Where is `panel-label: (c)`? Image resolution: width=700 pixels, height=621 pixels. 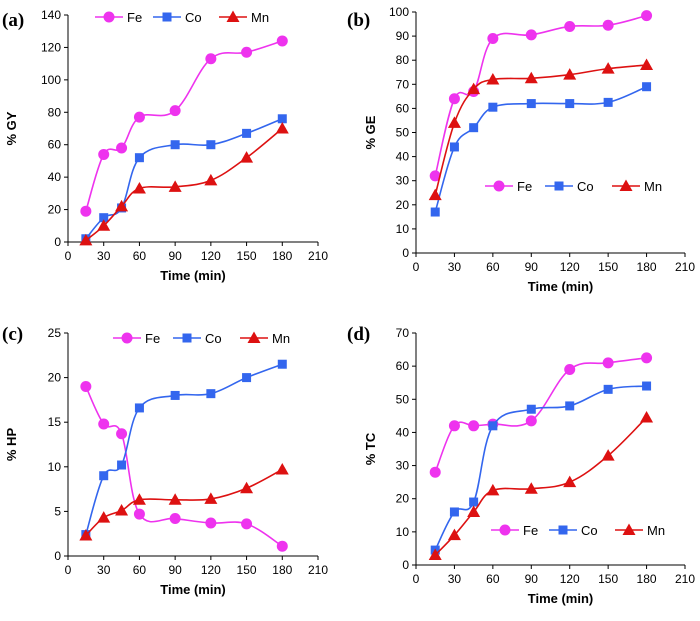 panel-label: (c) is located at coordinates (12, 334).